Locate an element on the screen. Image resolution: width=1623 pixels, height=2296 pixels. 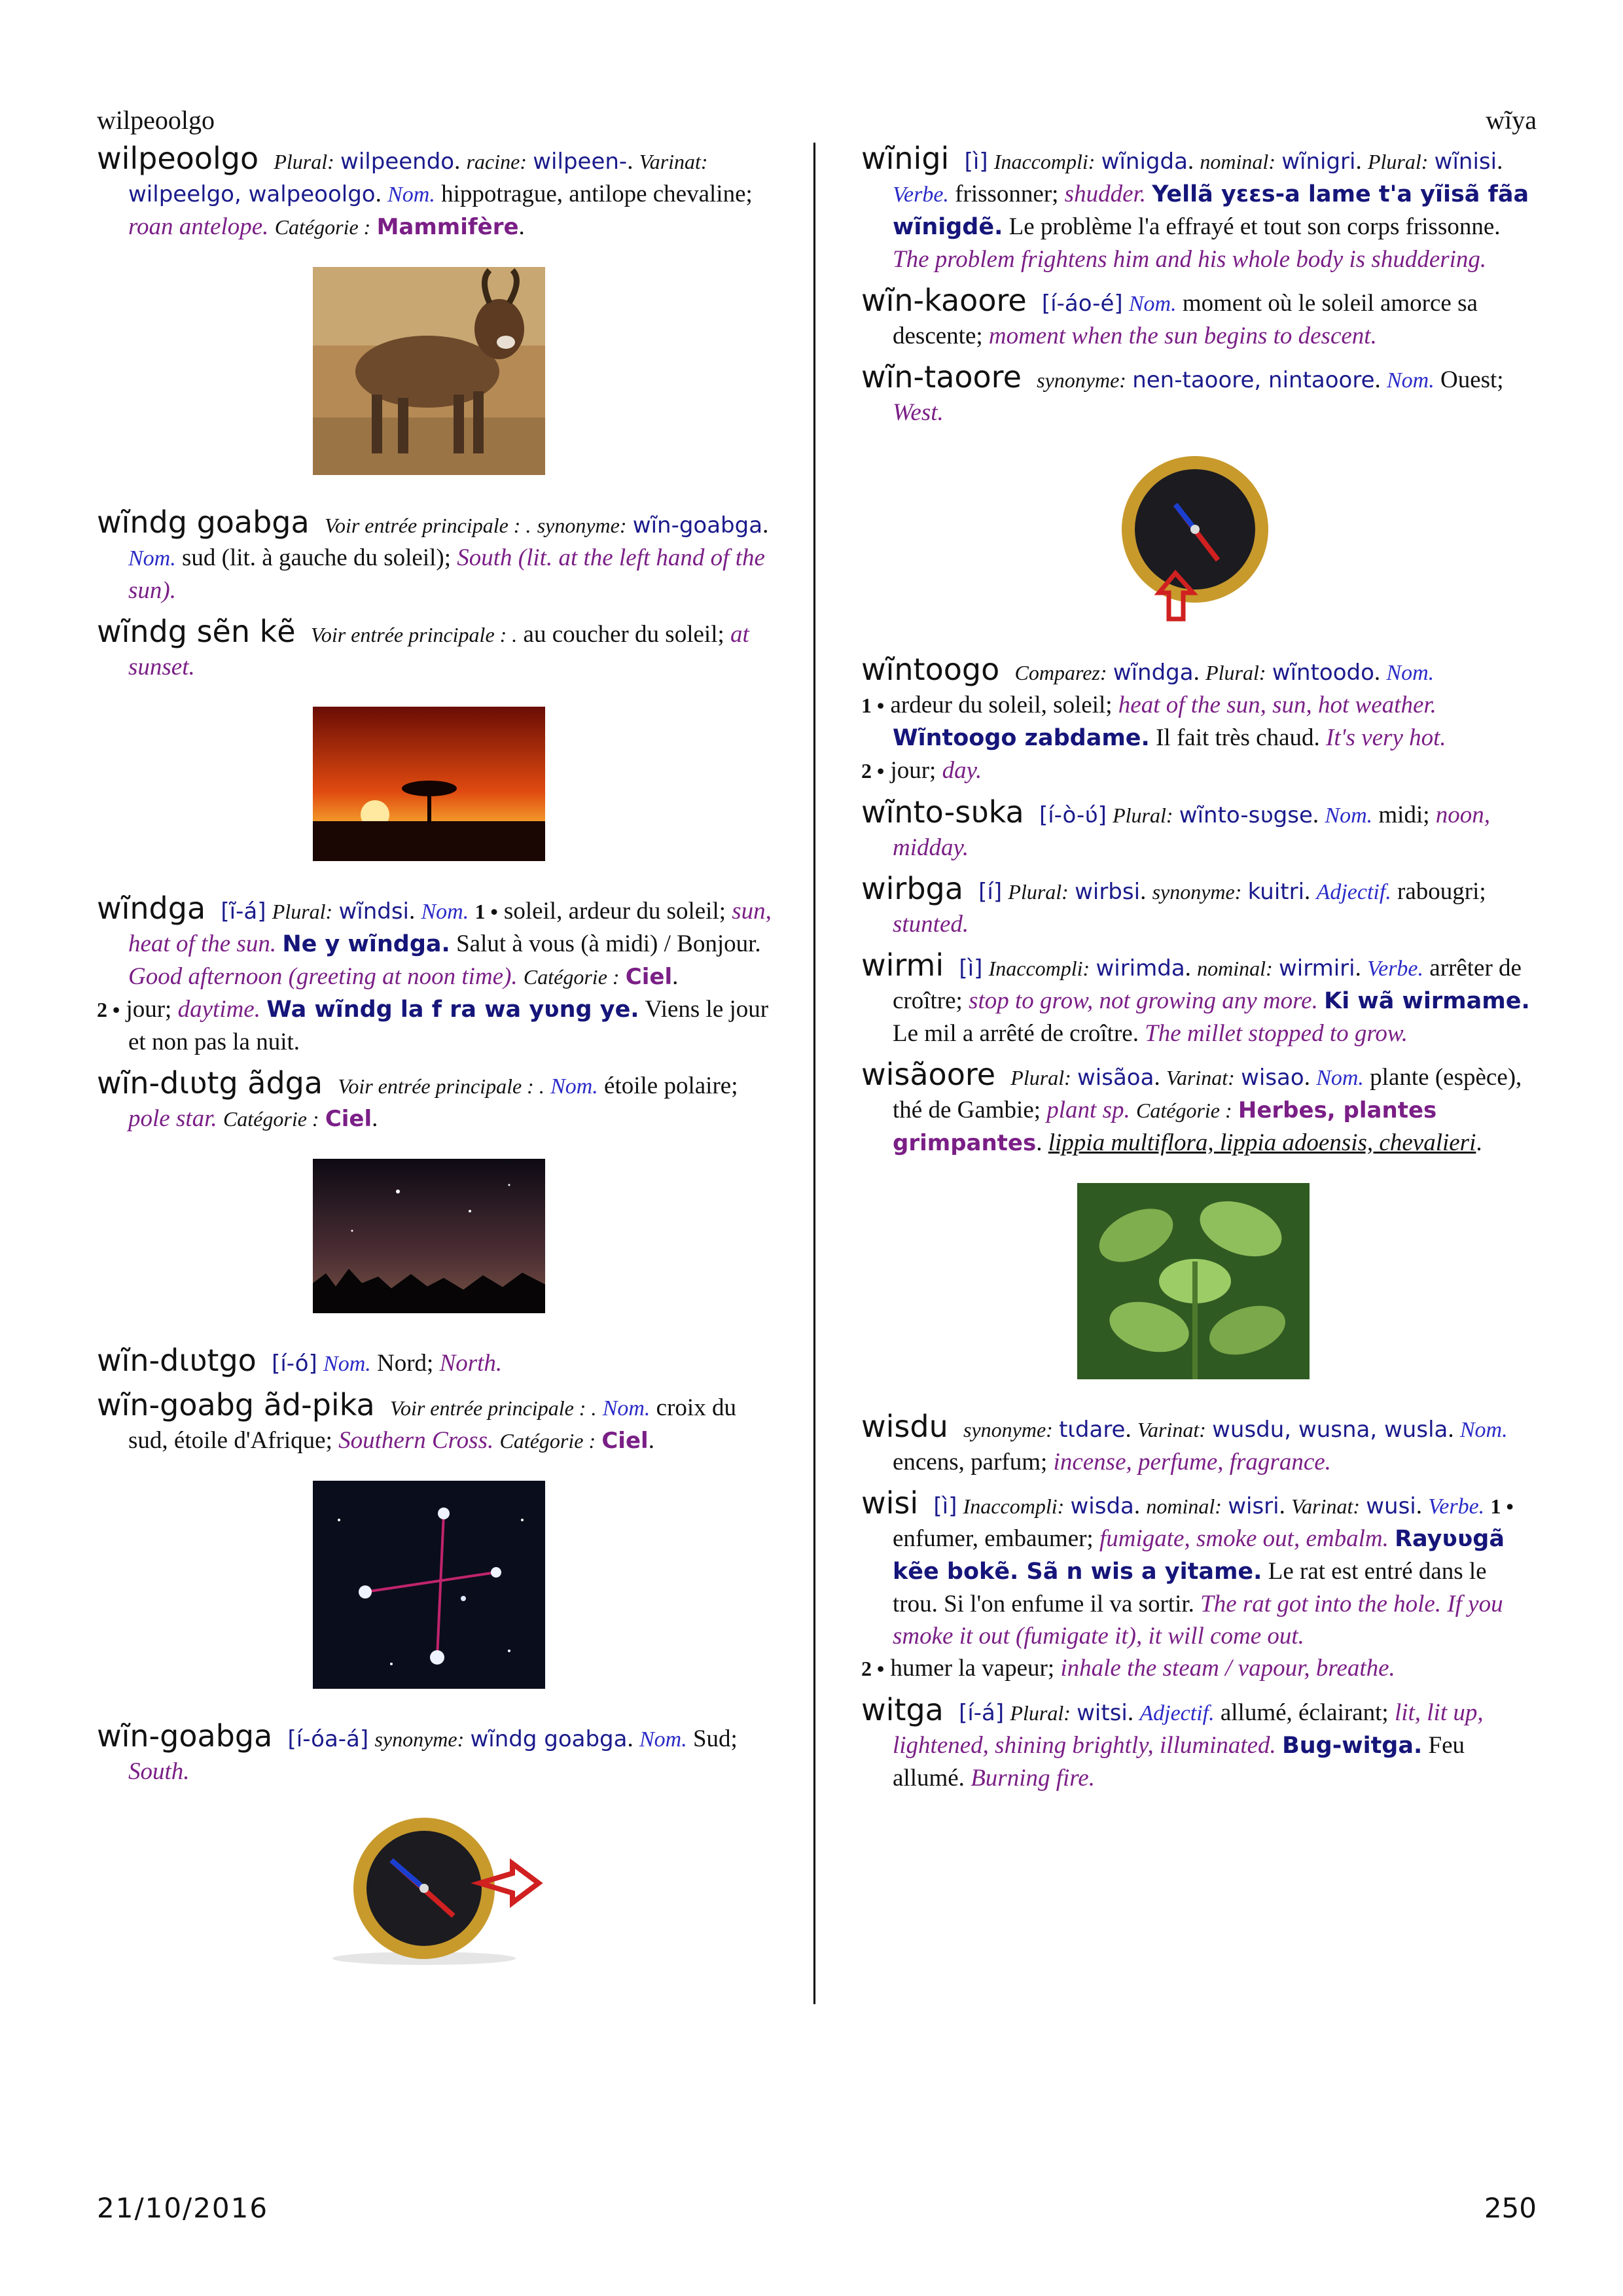
headword: wĩnigi is located at coordinates (905, 158).